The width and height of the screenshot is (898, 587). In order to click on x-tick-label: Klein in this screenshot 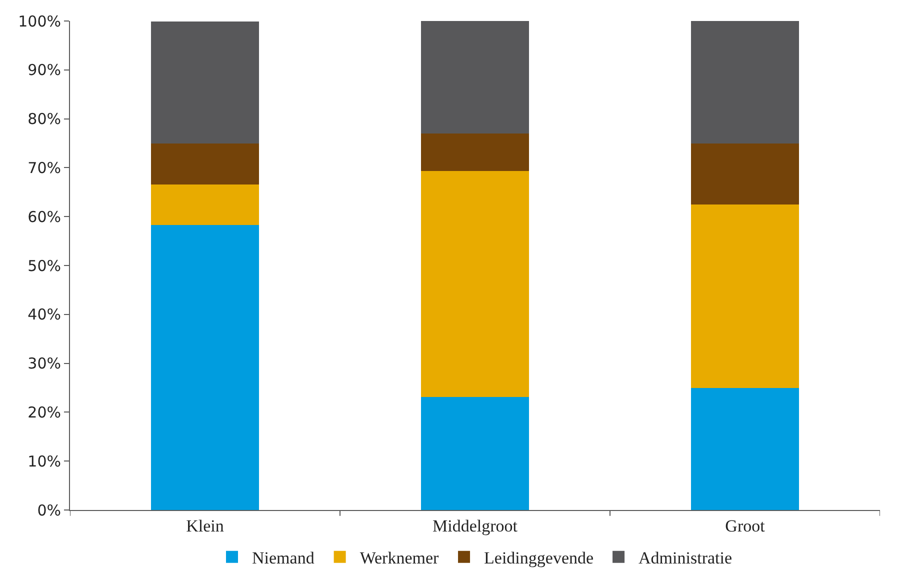, I will do `click(205, 526)`.